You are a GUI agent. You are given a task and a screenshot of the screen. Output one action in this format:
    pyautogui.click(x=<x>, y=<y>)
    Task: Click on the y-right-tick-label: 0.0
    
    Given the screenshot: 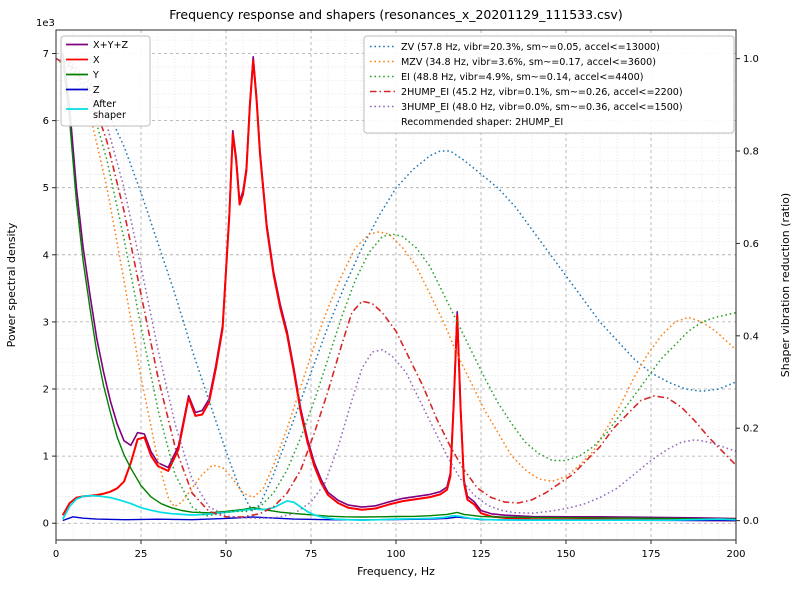 What is the action you would take?
    pyautogui.click(x=751, y=521)
    